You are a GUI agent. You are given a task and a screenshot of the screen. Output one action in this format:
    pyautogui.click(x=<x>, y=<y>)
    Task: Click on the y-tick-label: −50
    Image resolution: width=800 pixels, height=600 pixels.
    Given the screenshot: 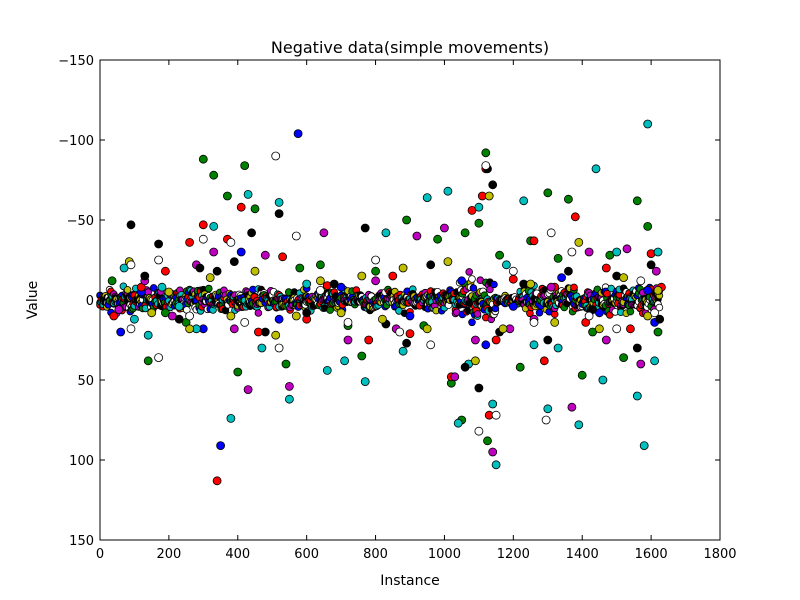 What is the action you would take?
    pyautogui.click(x=80, y=221)
    